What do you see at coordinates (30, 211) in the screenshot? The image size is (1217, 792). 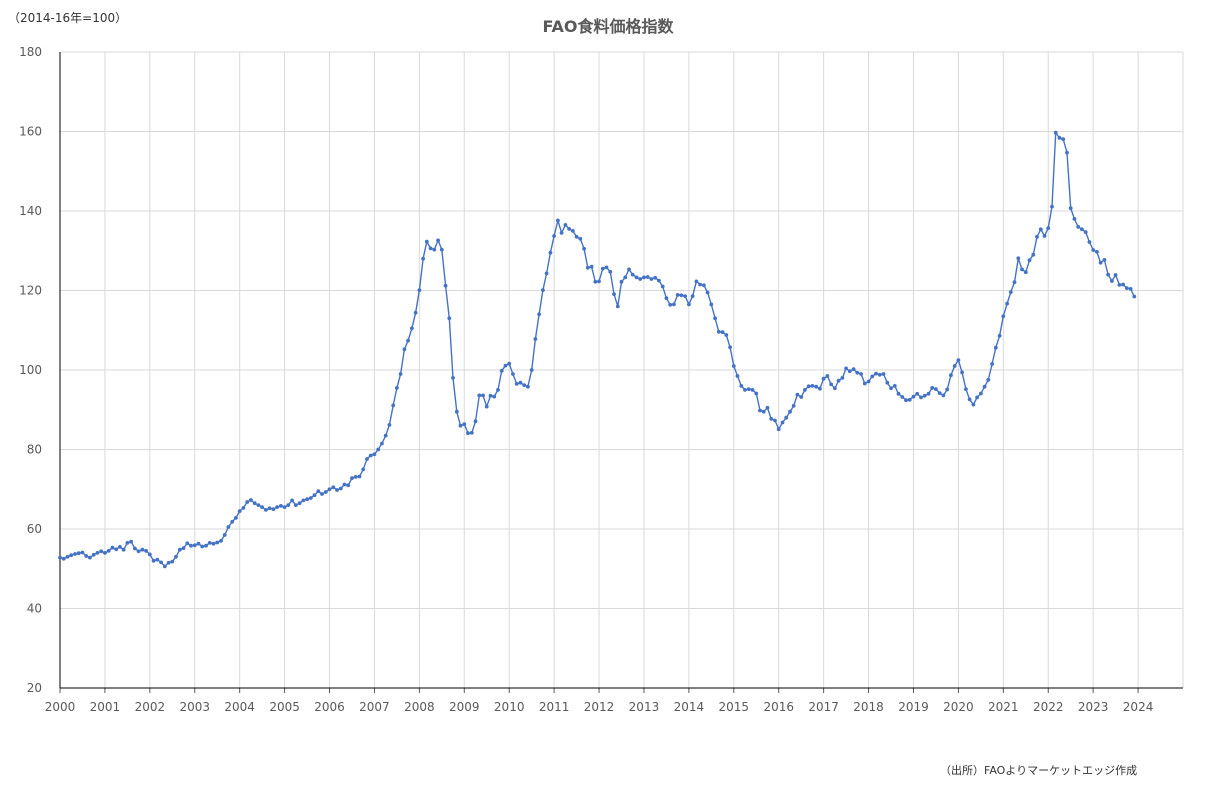 I see `y-tick-label: 140` at bounding box center [30, 211].